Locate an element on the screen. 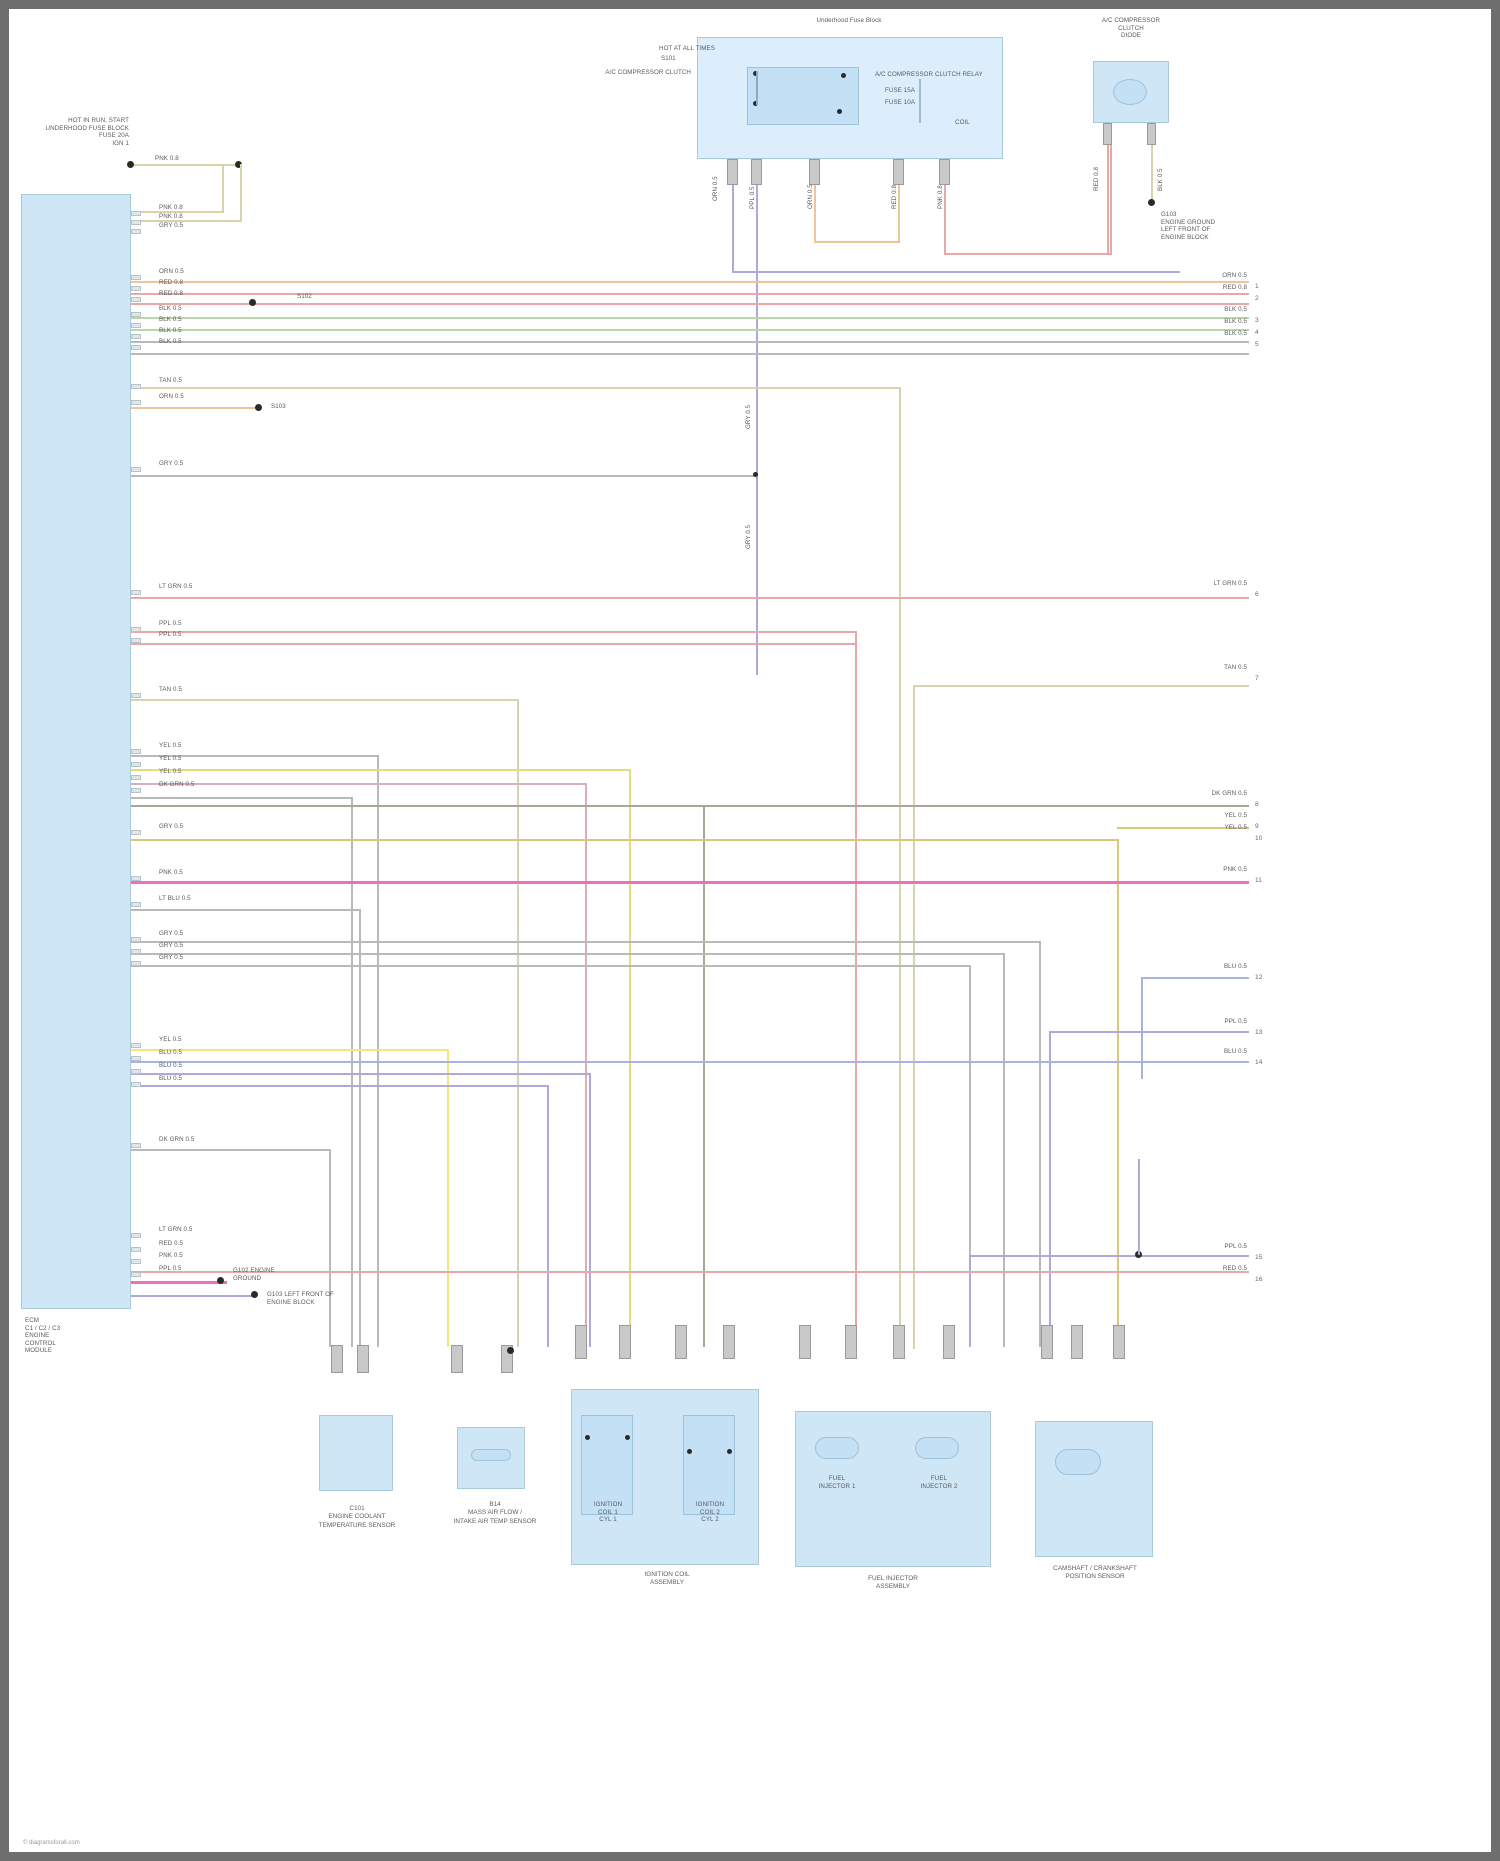  ecm-pin-wire-label-31: BLU 0.5 is located at coordinates (171, 1078).